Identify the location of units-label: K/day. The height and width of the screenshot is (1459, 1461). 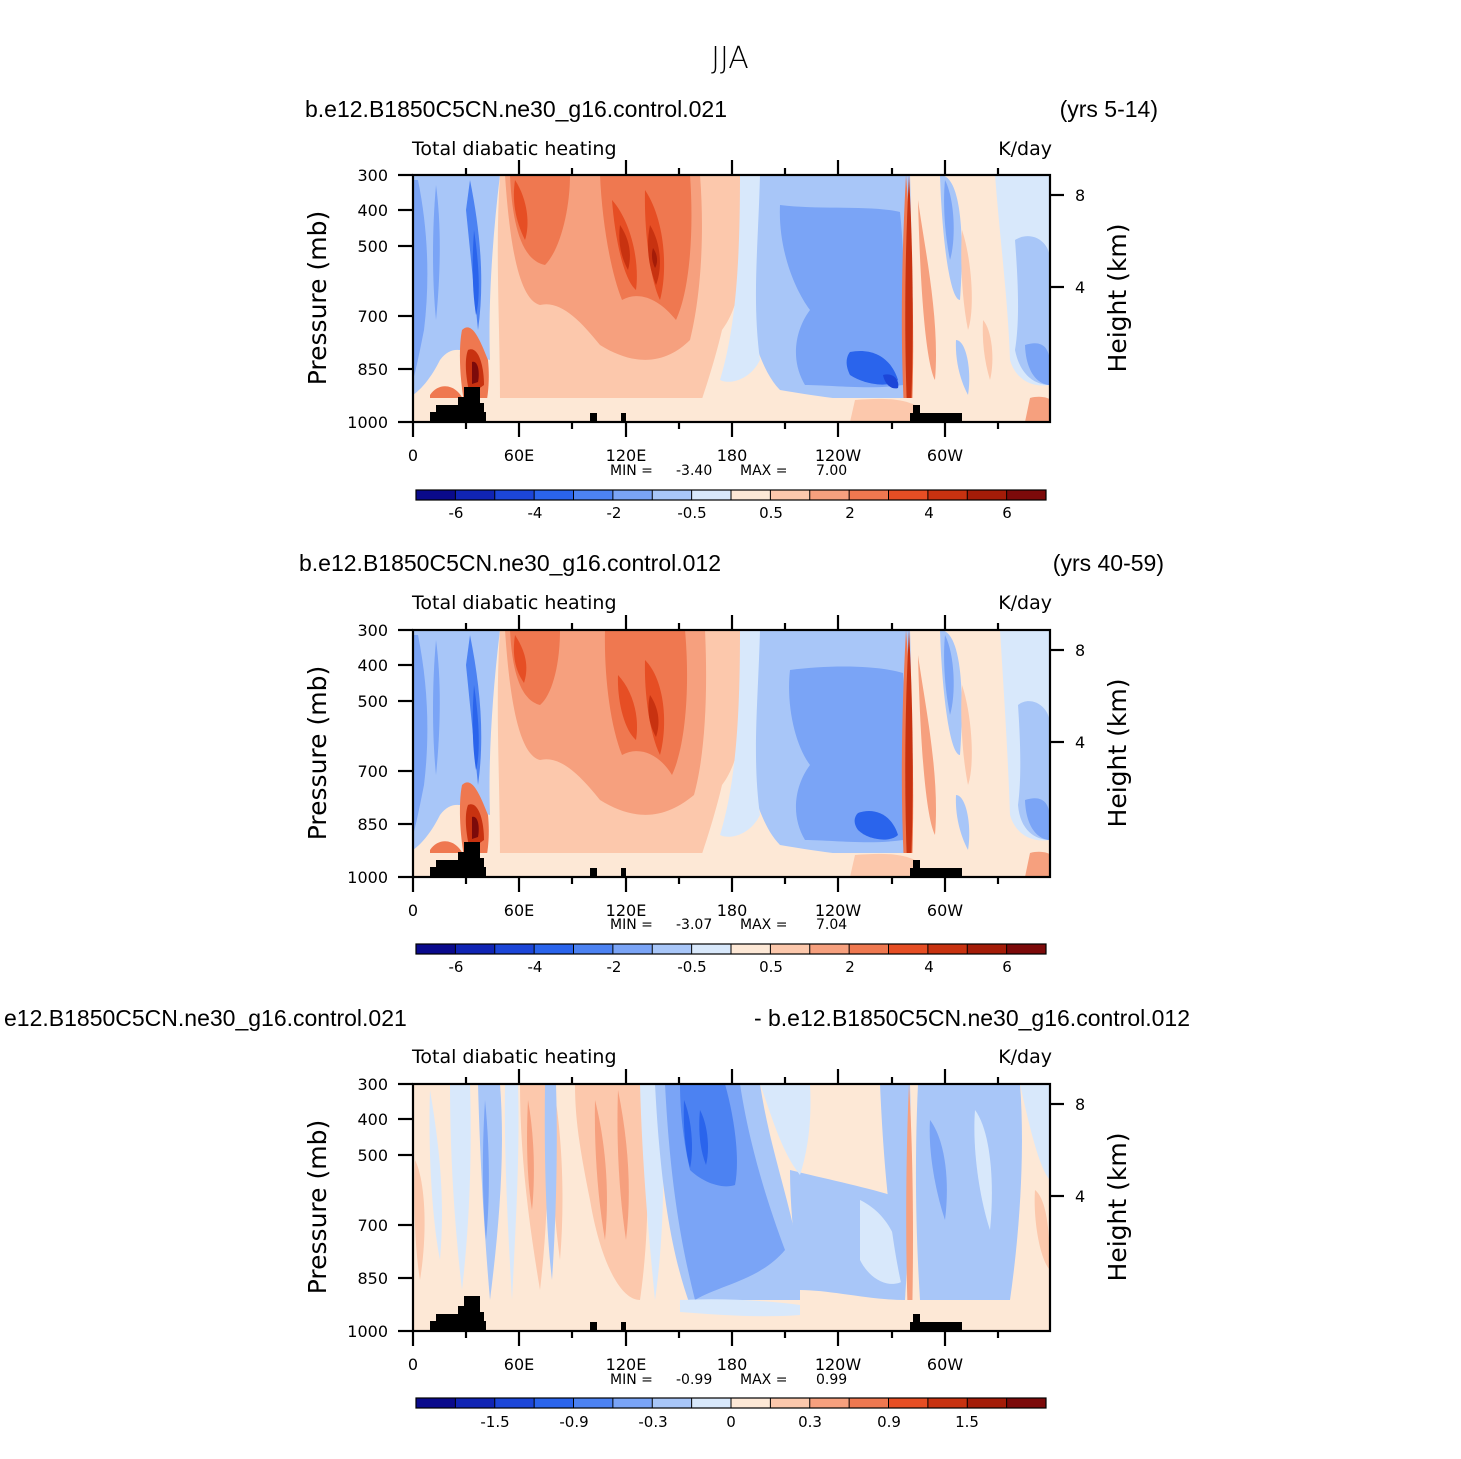
(1025, 1057).